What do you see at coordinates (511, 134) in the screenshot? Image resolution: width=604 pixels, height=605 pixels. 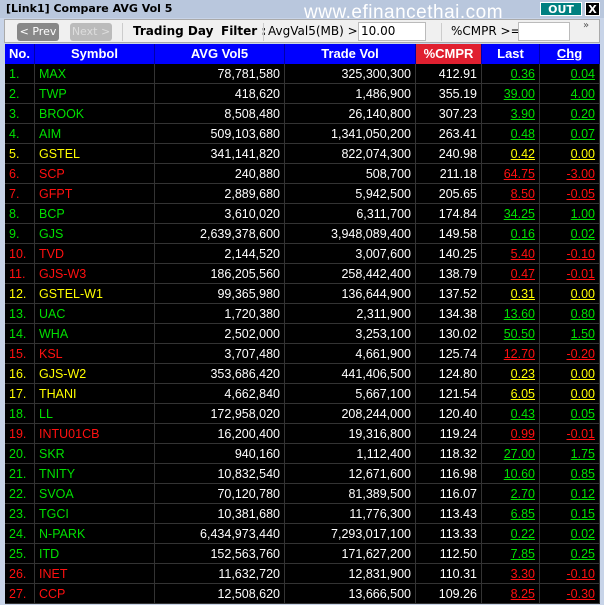 I see `last-price: 0.48` at bounding box center [511, 134].